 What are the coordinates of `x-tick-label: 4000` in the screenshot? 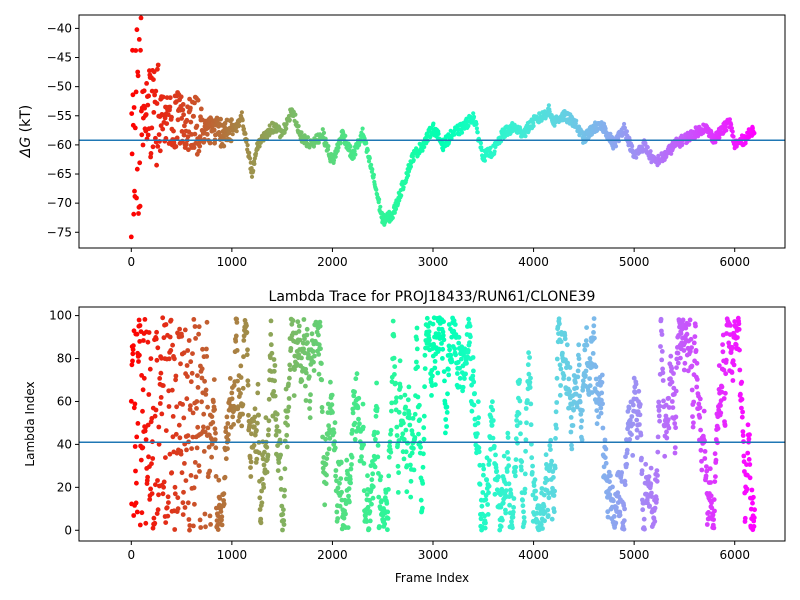 It's located at (533, 555).